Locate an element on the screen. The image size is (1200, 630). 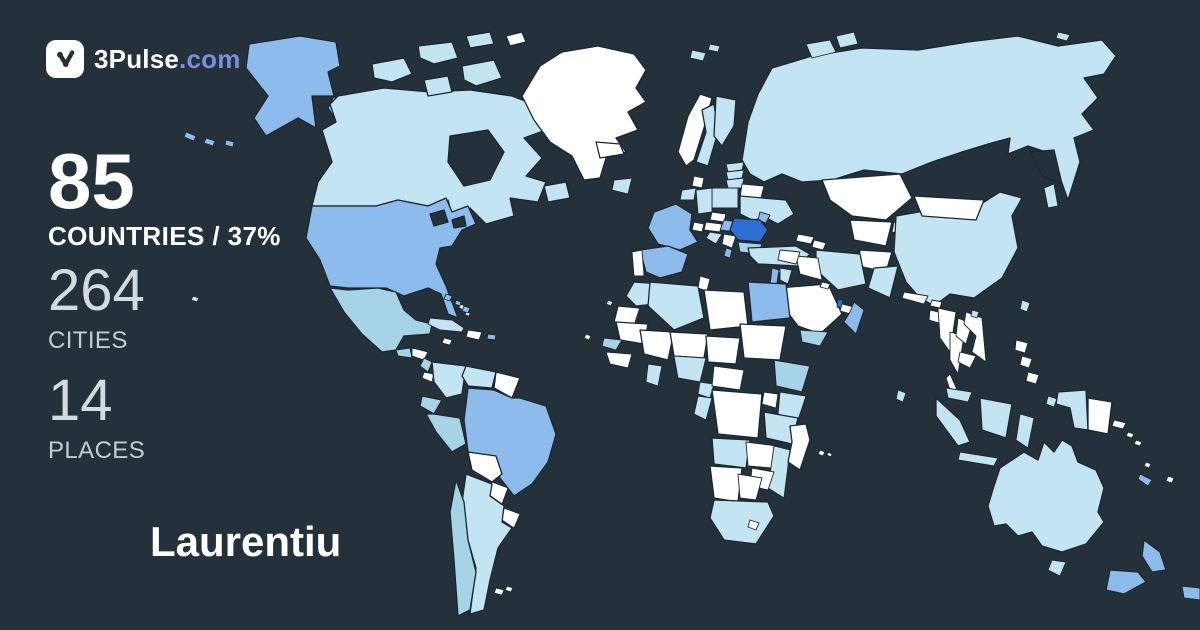
country-ghana is located at coordinates (654, 375).